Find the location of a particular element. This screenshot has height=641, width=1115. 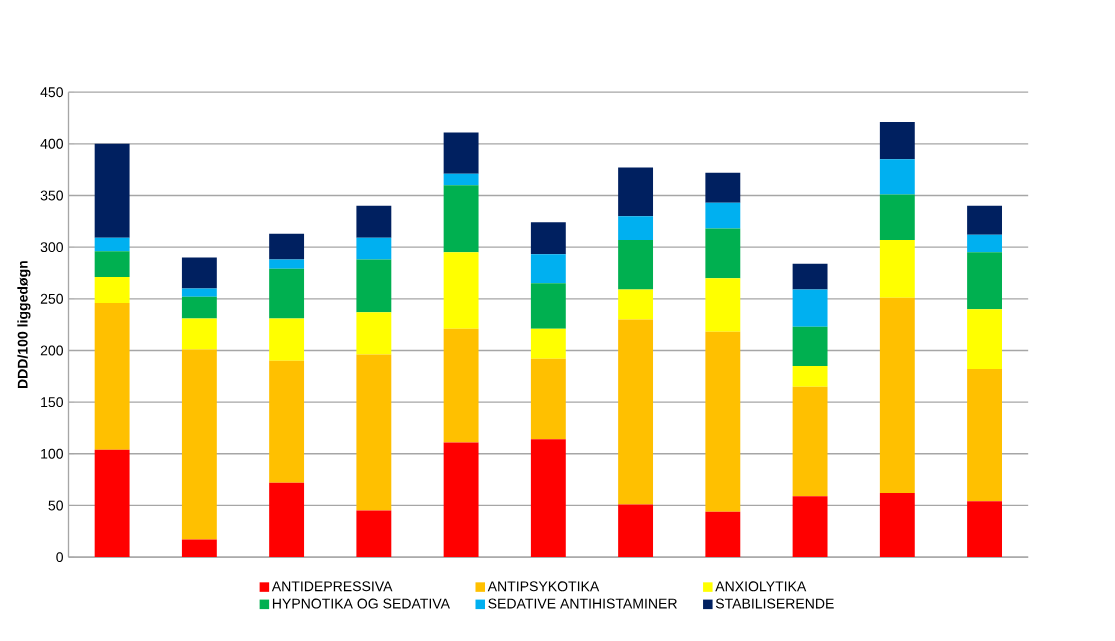

y-tick-label: 250 is located at coordinates (51, 298).